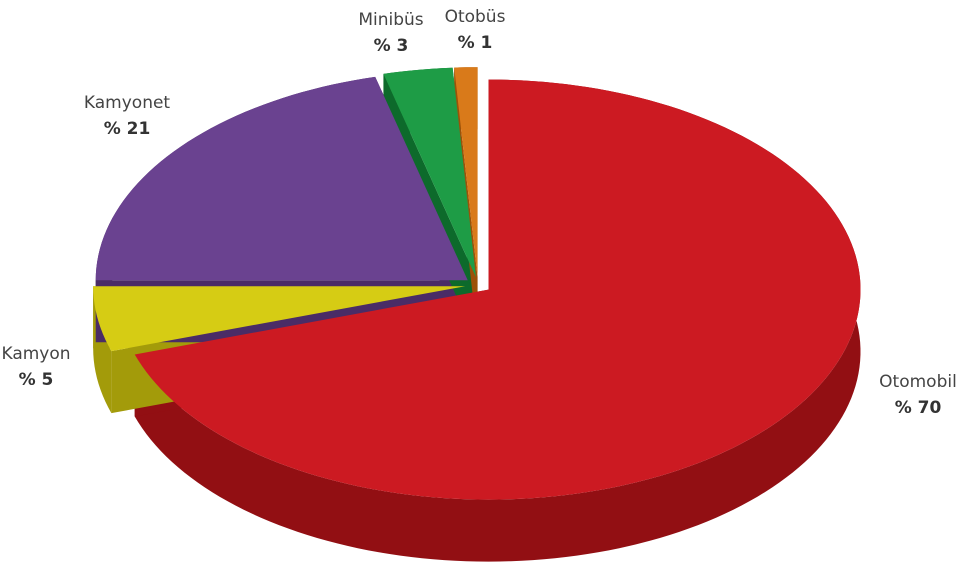 This screenshot has height=568, width=967. Describe the element at coordinates (475, 17) in the screenshot. I see `slice-label: Otobüs` at that location.